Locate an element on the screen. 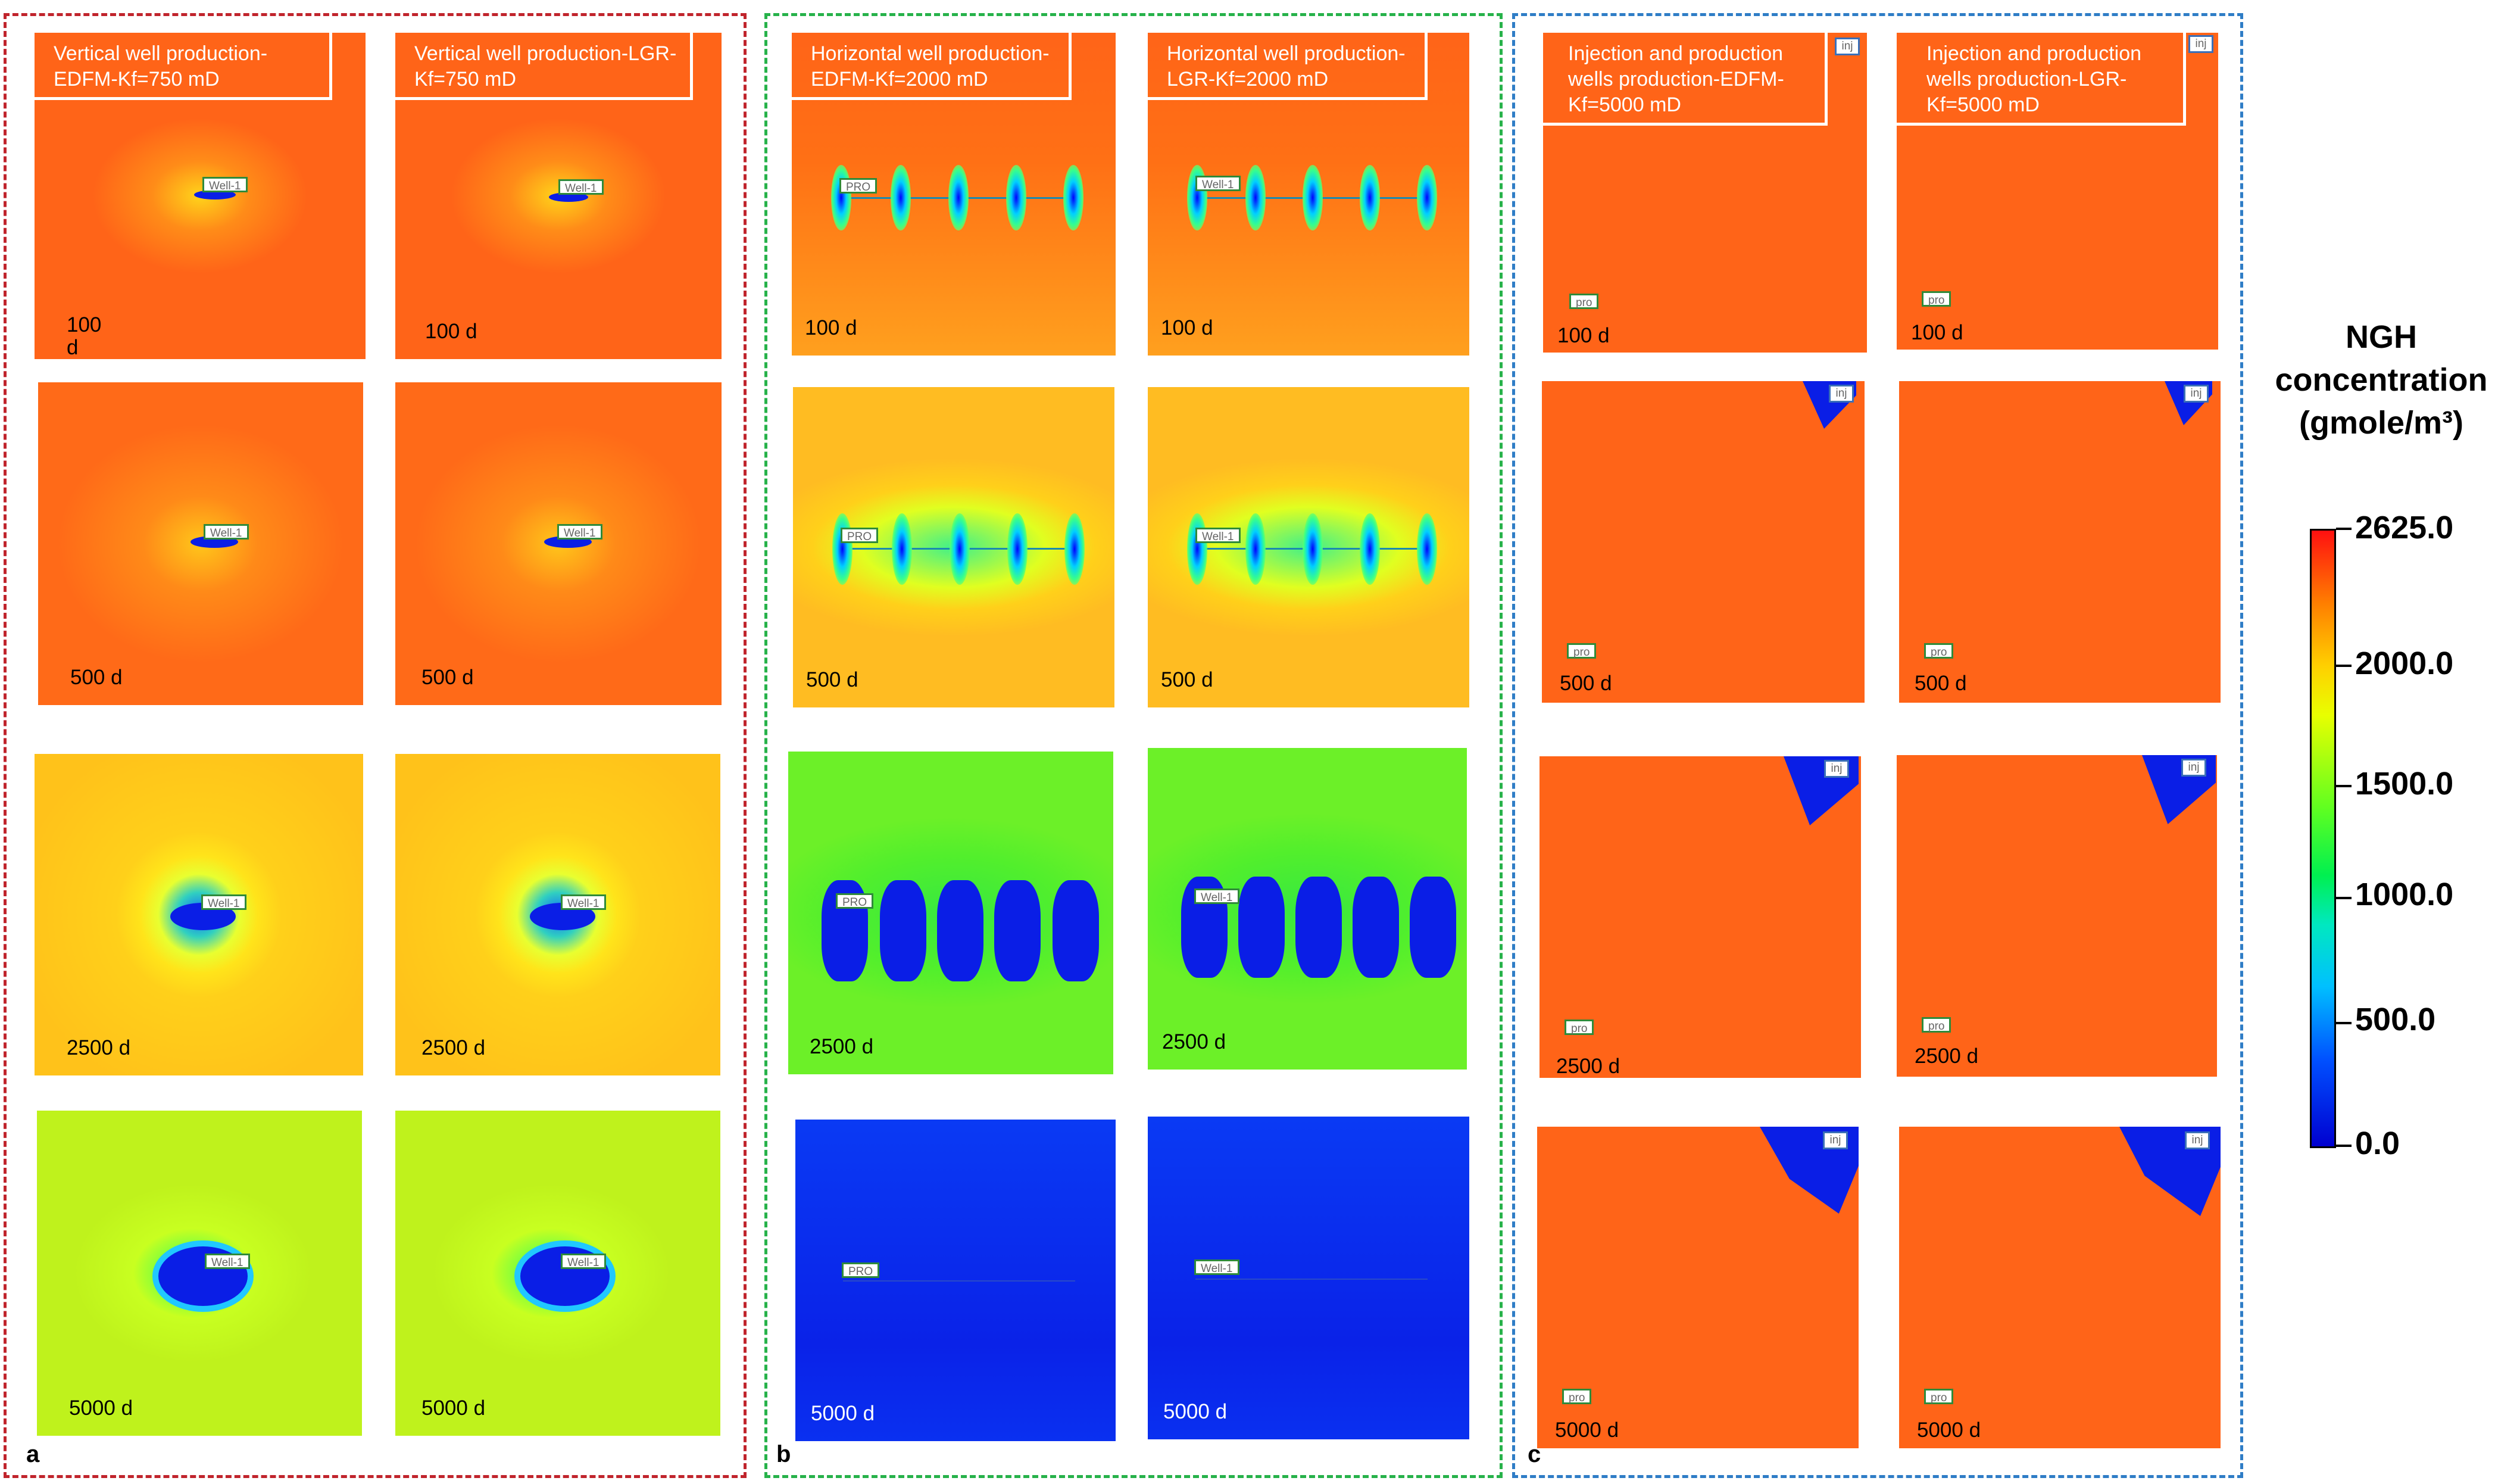  map-b-lgr-500d: Well-1 500 d is located at coordinates (1308, 547).